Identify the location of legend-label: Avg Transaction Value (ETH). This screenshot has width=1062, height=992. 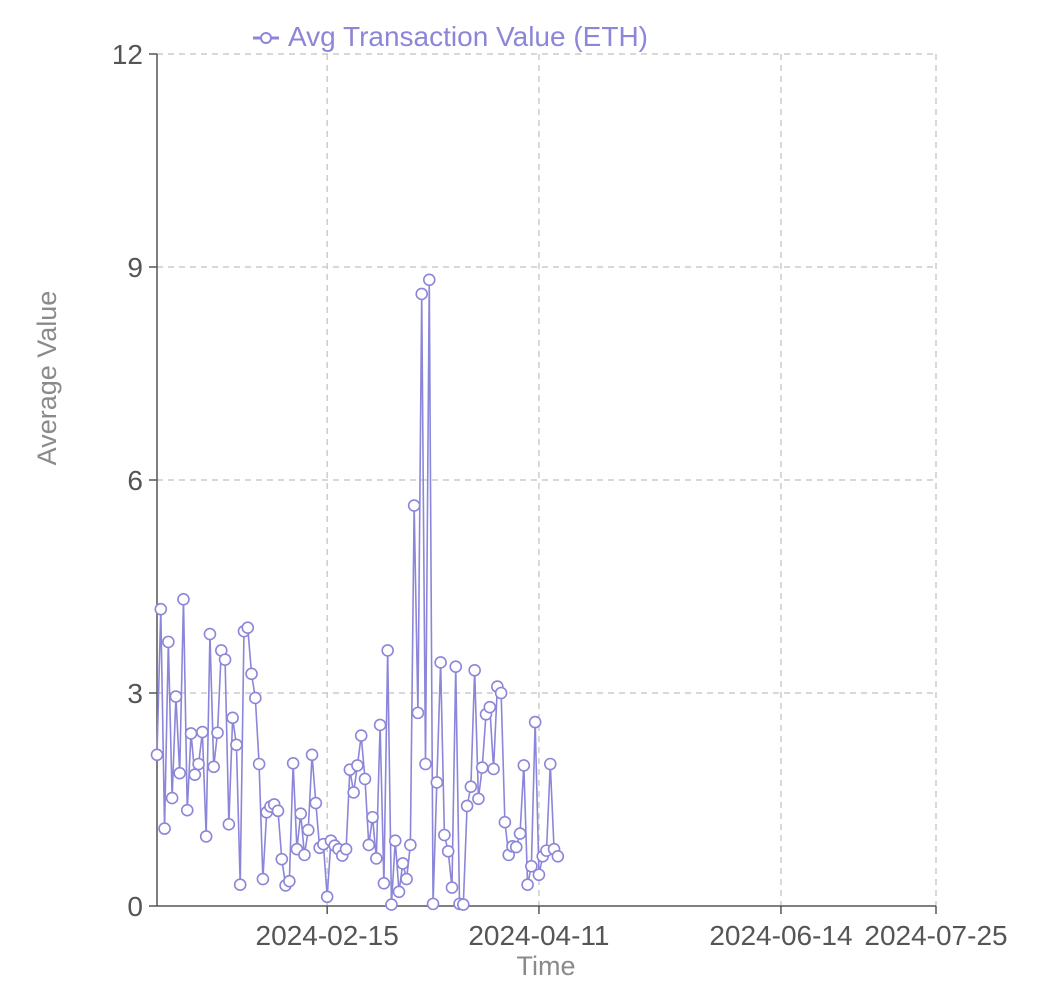
(468, 36).